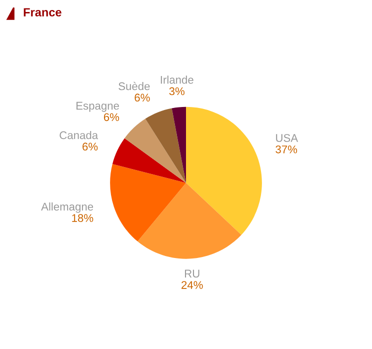 Image resolution: width=372 pixels, height=349 pixels. What do you see at coordinates (134, 86) in the screenshot?
I see `slice-label: Suède` at bounding box center [134, 86].